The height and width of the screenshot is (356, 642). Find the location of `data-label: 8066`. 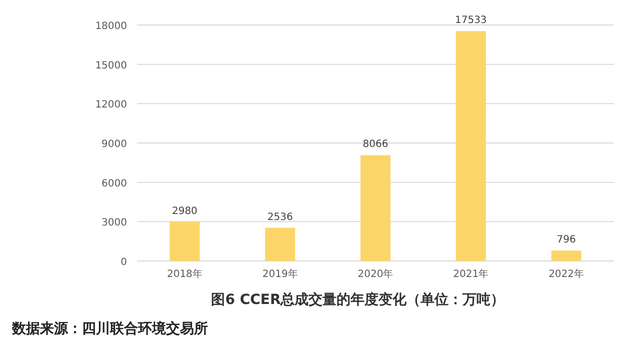

data-label: 8066 is located at coordinates (375, 144).